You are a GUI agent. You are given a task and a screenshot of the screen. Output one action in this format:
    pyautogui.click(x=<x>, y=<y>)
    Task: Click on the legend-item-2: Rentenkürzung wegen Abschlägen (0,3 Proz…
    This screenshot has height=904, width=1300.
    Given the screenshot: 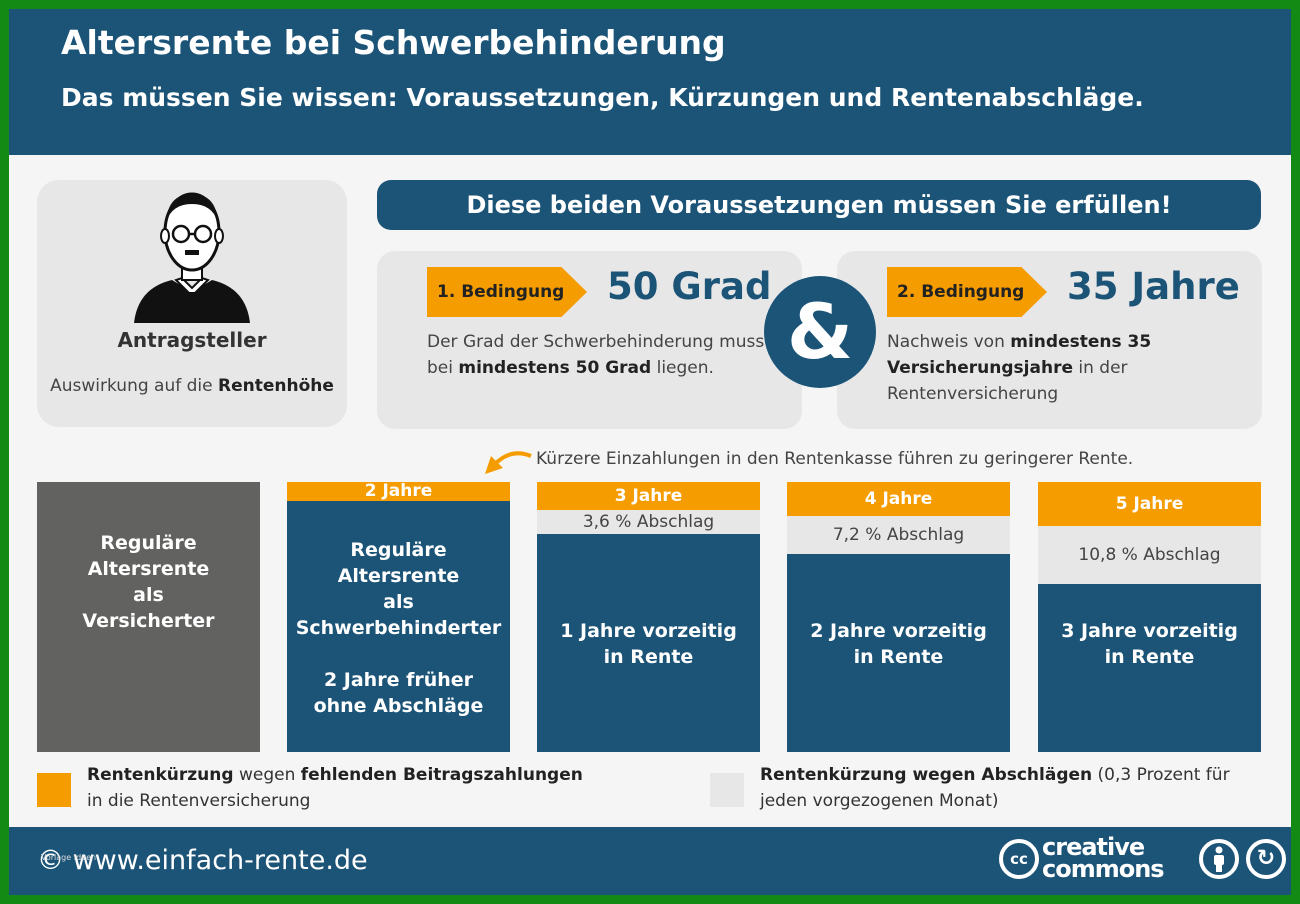 What is the action you would take?
    pyautogui.click(x=995, y=788)
    